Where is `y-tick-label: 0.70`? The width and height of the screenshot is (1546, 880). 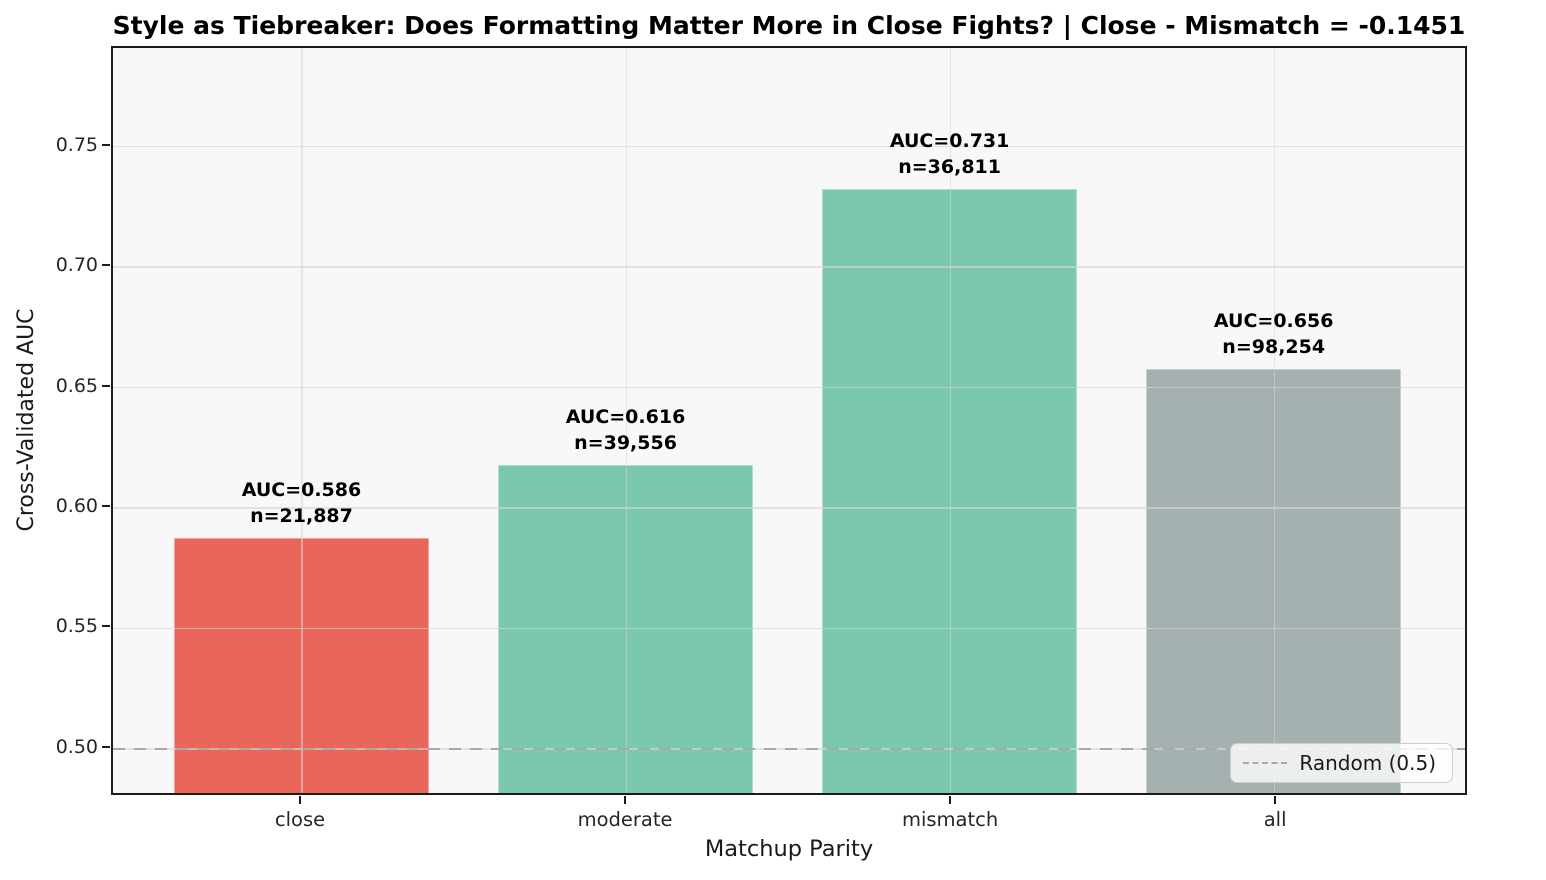 y-tick-label: 0.70 is located at coordinates (76, 265).